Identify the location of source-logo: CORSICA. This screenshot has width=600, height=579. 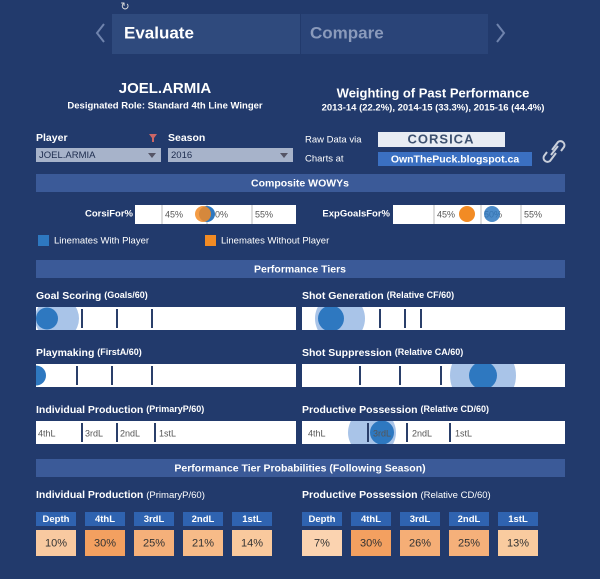
(441, 138).